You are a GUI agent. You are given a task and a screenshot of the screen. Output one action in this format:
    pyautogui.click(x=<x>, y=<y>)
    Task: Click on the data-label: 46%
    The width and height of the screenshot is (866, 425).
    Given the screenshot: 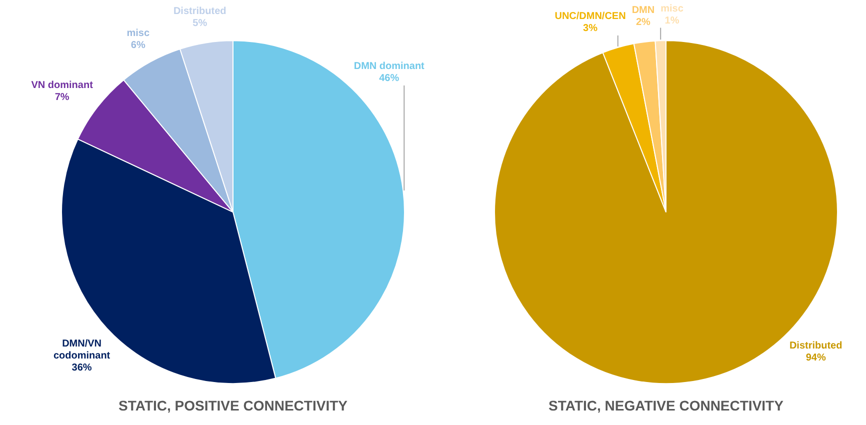 What is the action you would take?
    pyautogui.click(x=389, y=78)
    